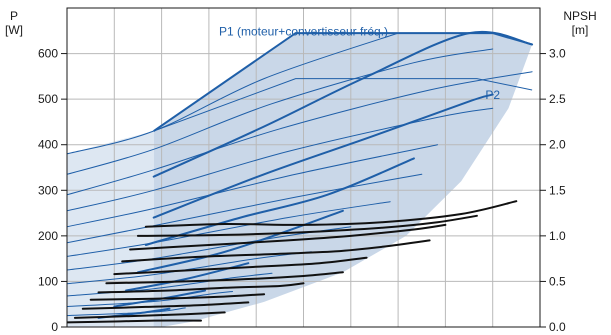 The width and height of the screenshot is (611, 335). I want to click on right-axis-tick-label: 3.0, so click(557, 54).